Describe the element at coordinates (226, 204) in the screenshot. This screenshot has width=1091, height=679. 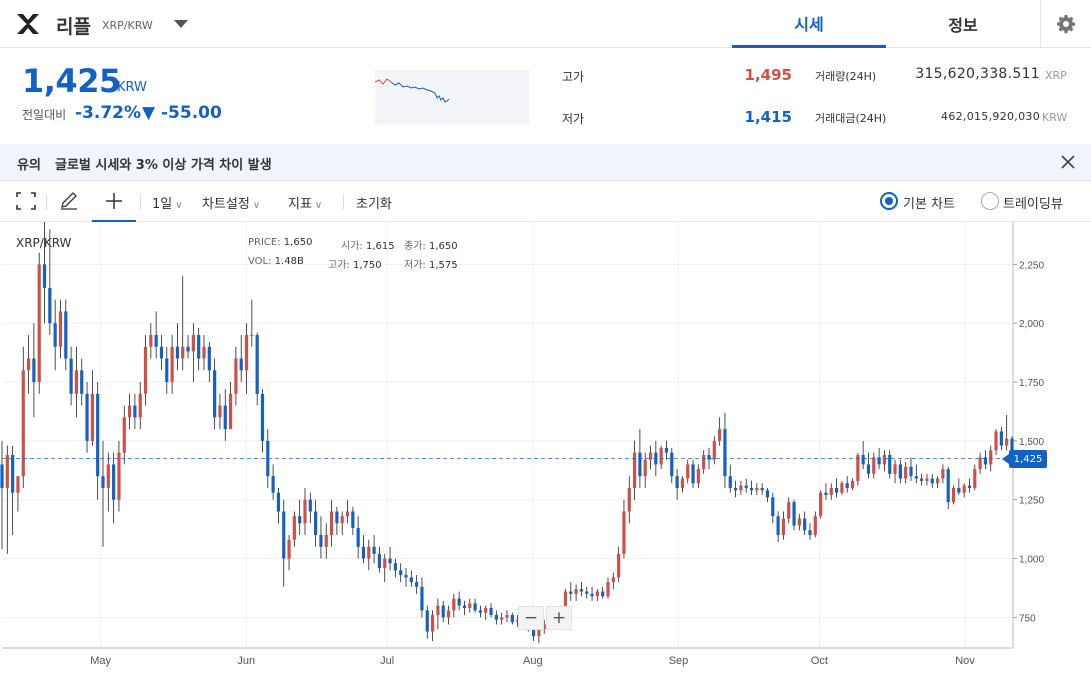
I see `chart-settings-label: 차트설정` at that location.